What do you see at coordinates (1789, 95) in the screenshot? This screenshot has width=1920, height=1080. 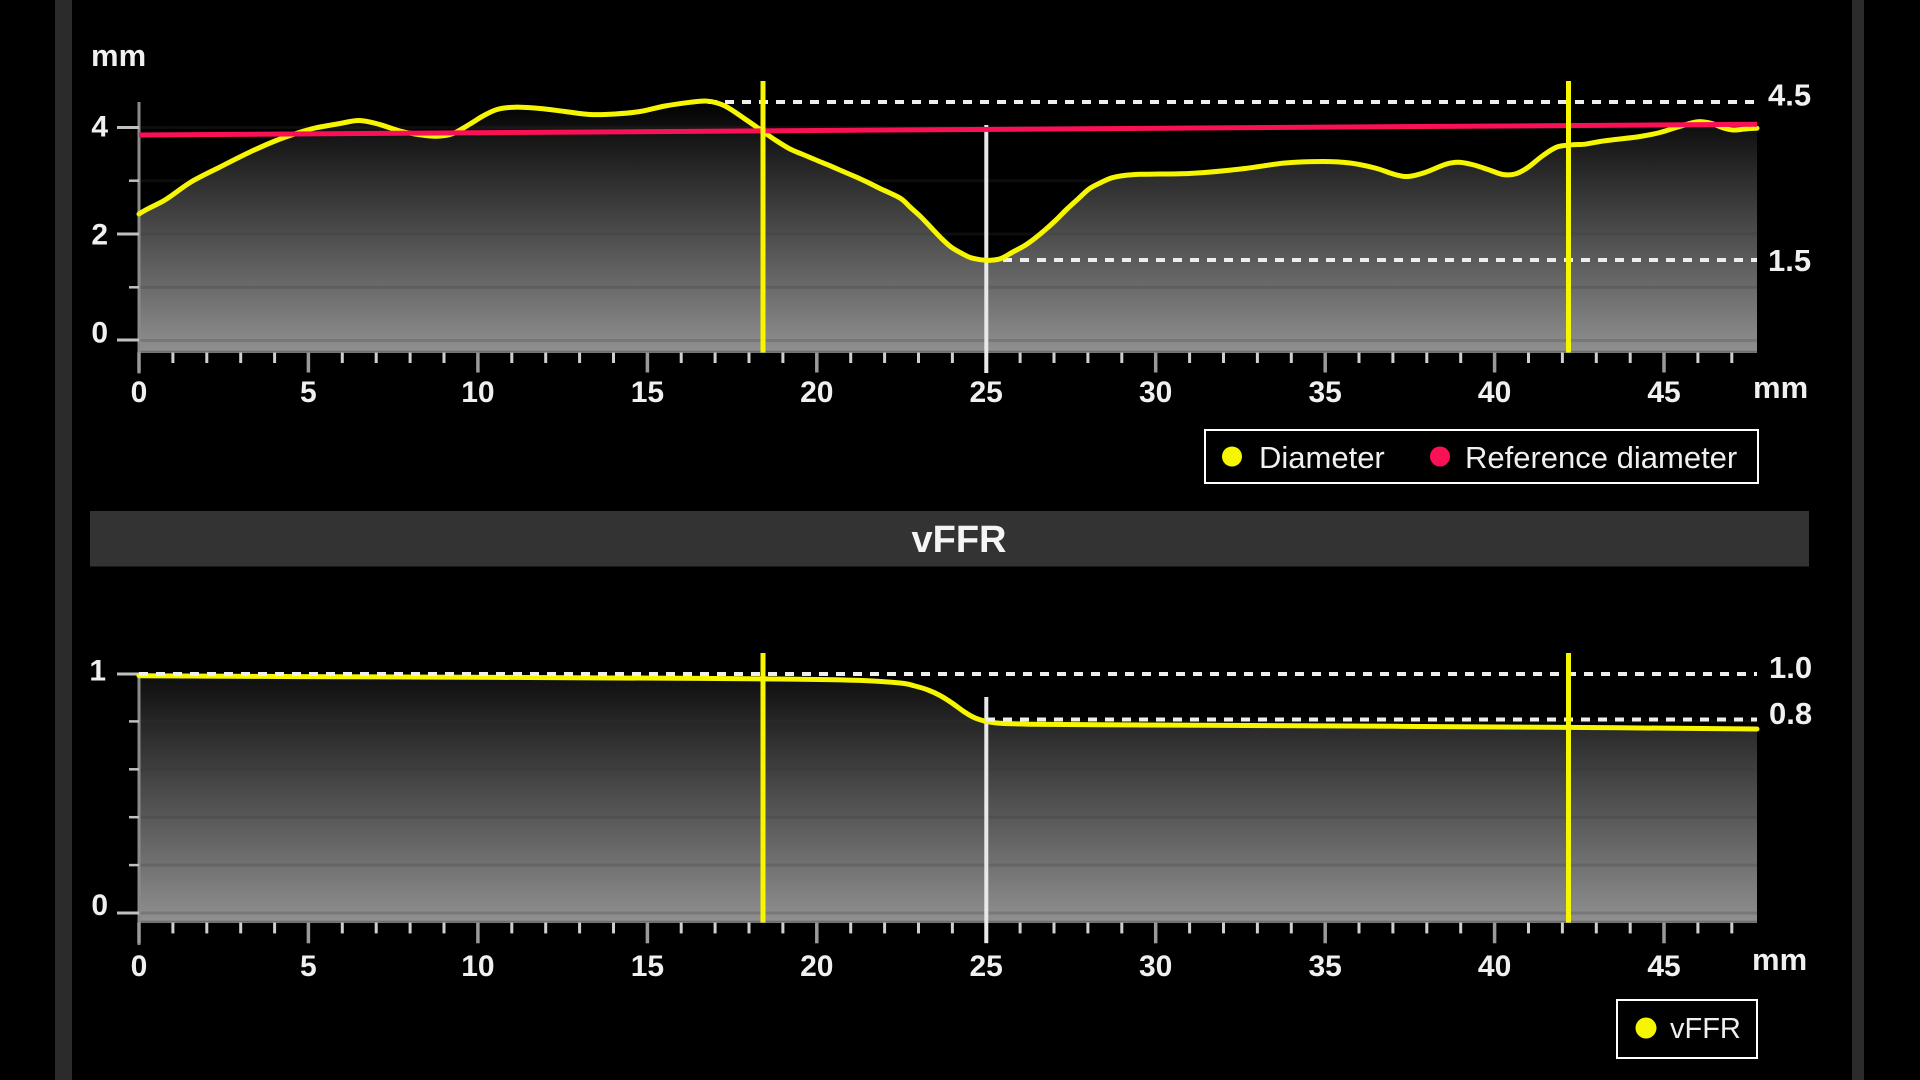 I see `svg-text: 4.5` at bounding box center [1789, 95].